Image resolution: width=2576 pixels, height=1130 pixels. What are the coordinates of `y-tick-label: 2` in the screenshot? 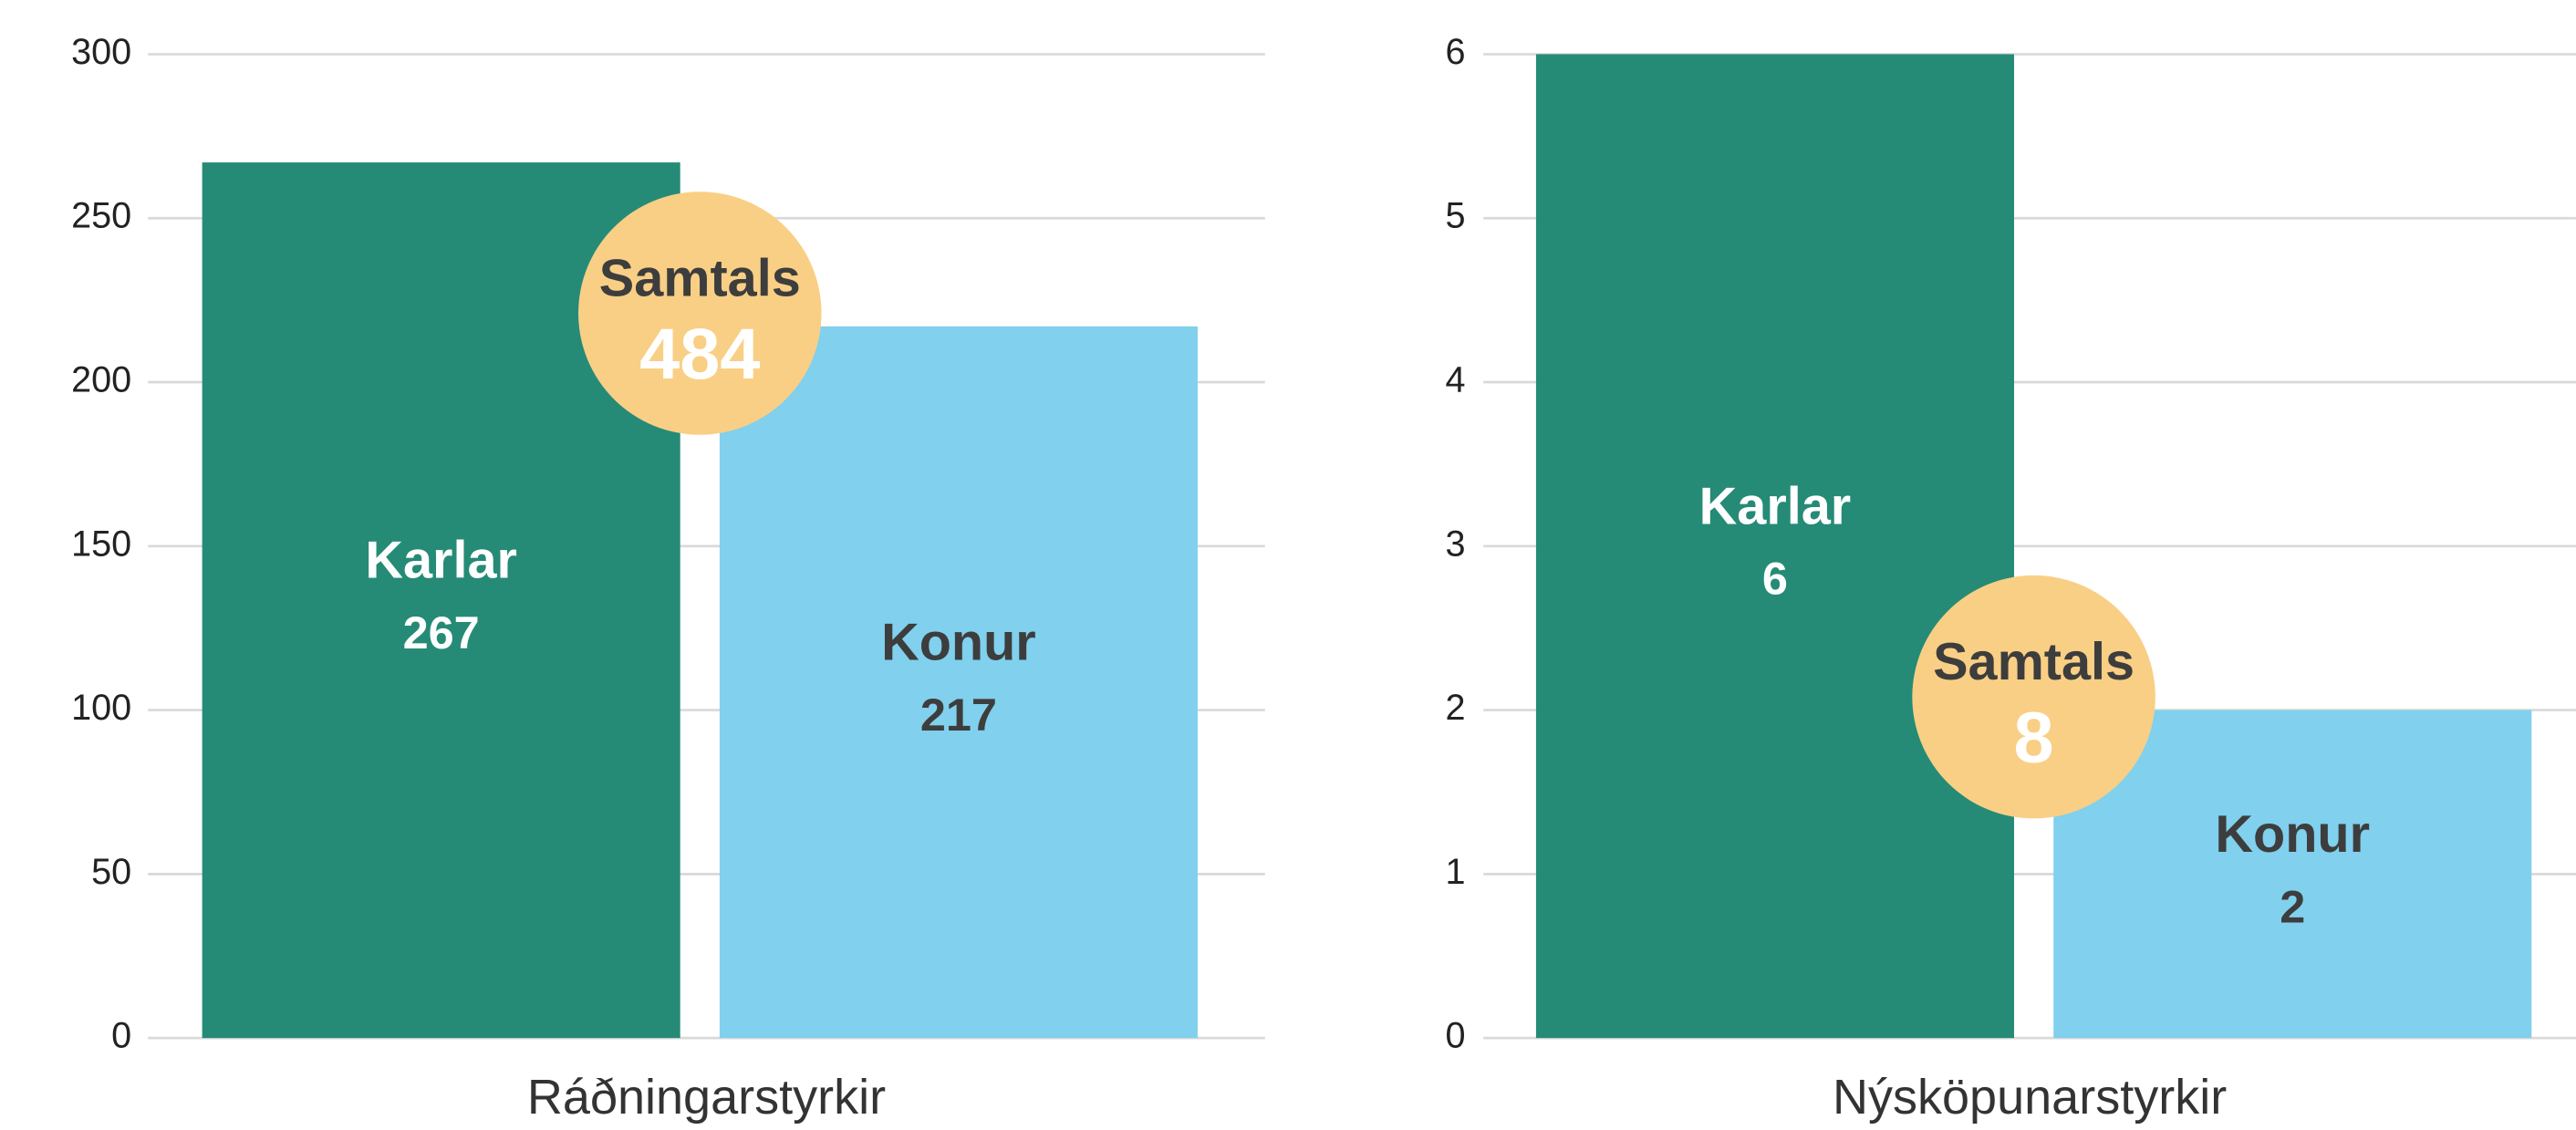 It's located at (1455, 708).